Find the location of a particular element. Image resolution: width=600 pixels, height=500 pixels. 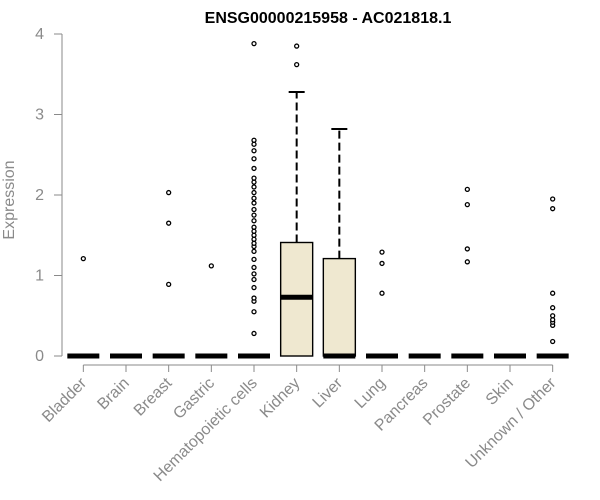

x-tick-label: Liver is located at coordinates (328, 392).